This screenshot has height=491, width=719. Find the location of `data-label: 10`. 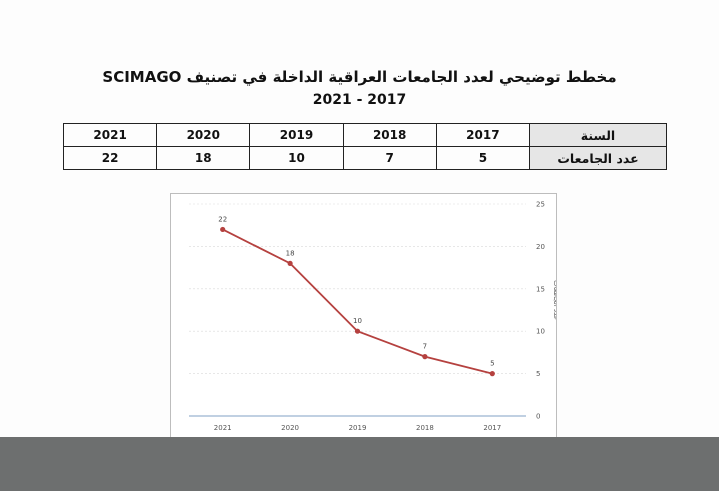

data-label: 10 is located at coordinates (357, 321).